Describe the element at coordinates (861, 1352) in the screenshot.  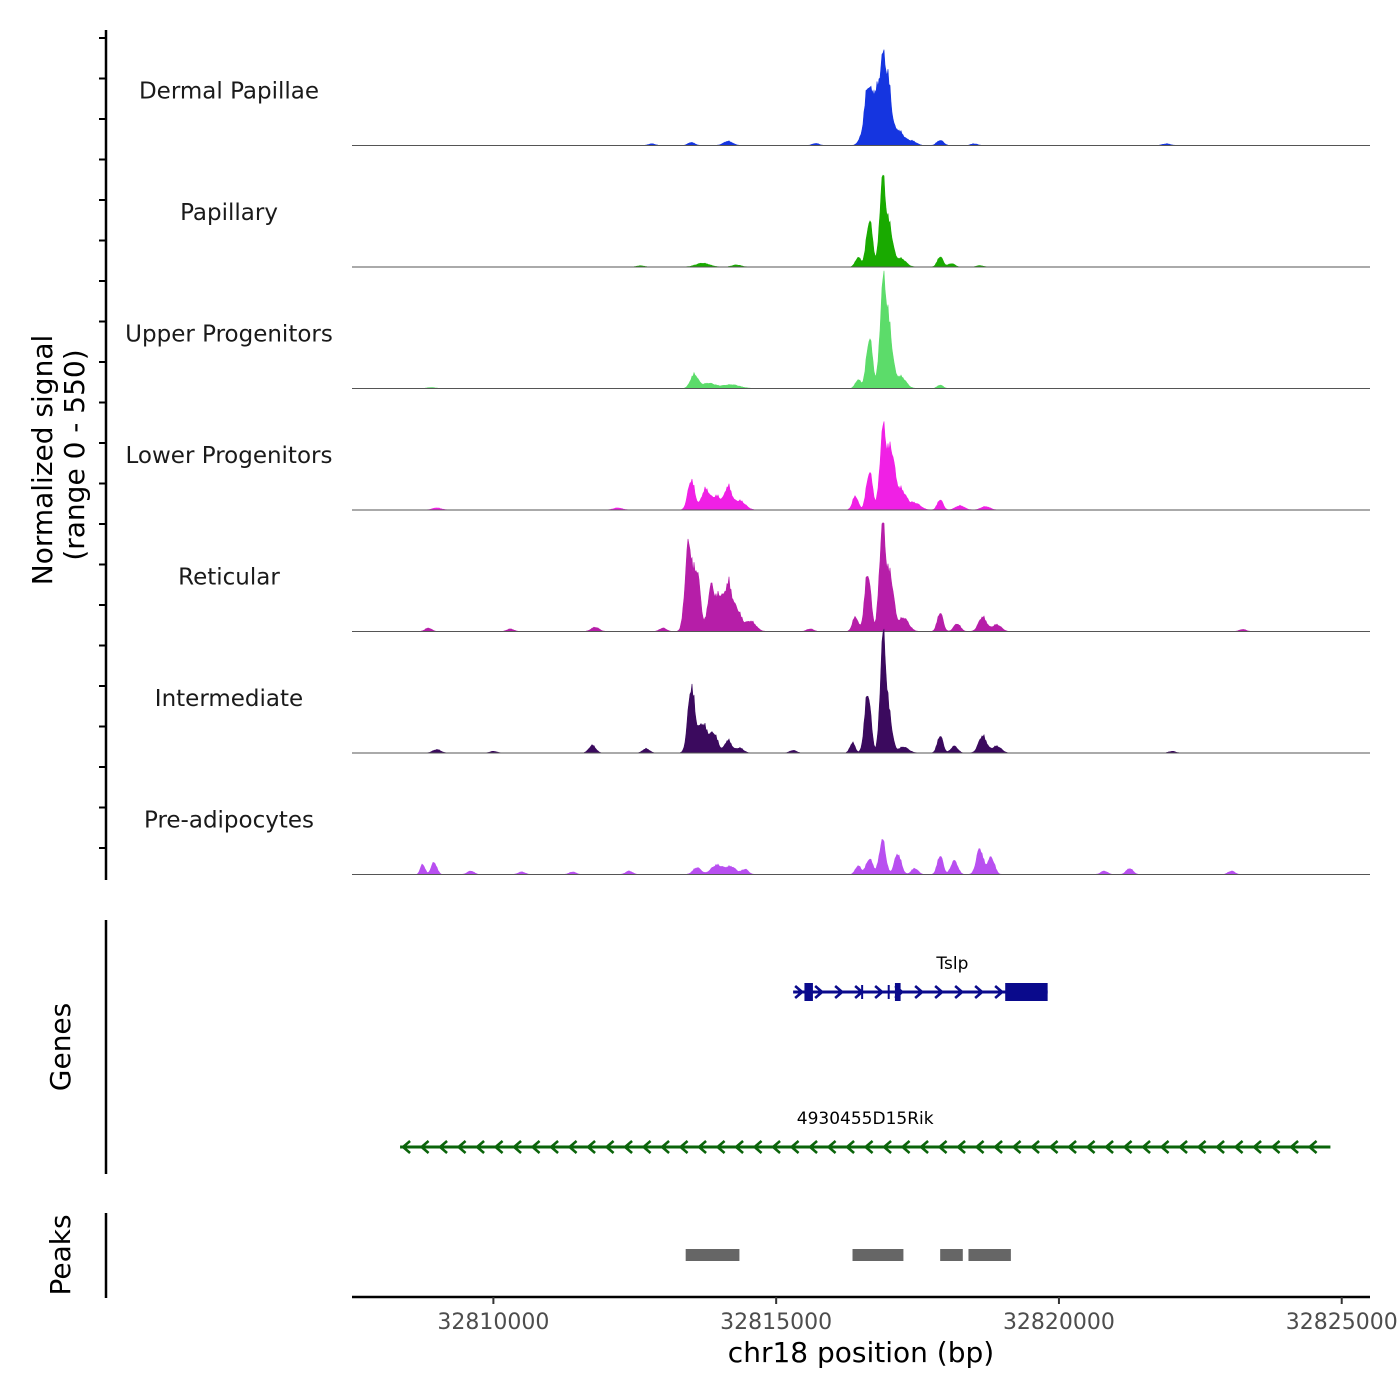
I see `x-axis-title: chr18 position (bp)` at that location.